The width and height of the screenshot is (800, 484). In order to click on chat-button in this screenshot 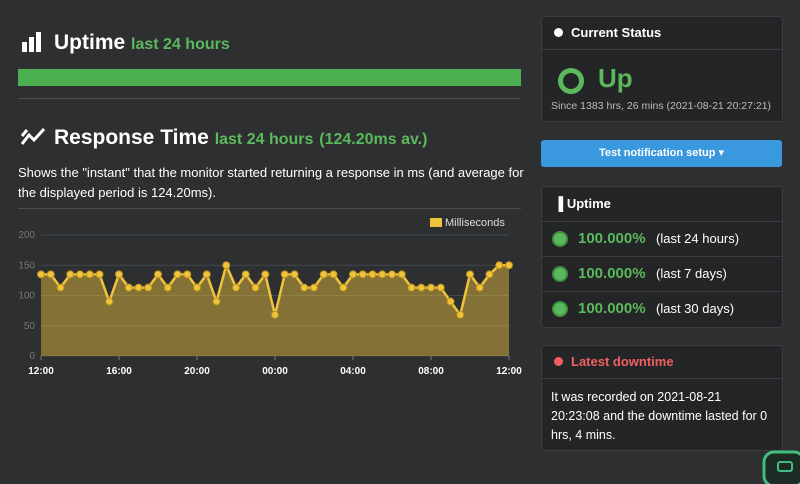, I will do `click(780, 465)`.